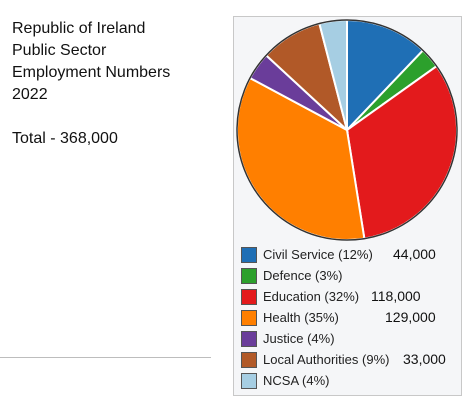 The height and width of the screenshot is (402, 470). Describe the element at coordinates (65, 138) in the screenshot. I see `total-employment: Total - 368,000` at that location.